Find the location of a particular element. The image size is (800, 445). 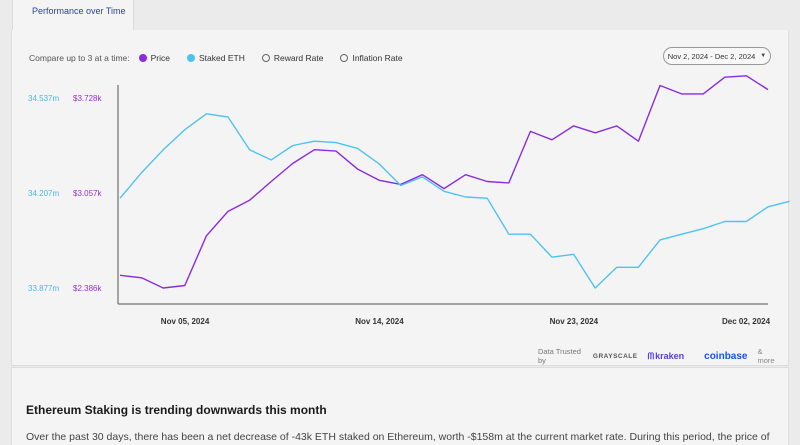

date-range-label: Nov 2, 2024 - Dec 2, 2024 is located at coordinates (711, 56).